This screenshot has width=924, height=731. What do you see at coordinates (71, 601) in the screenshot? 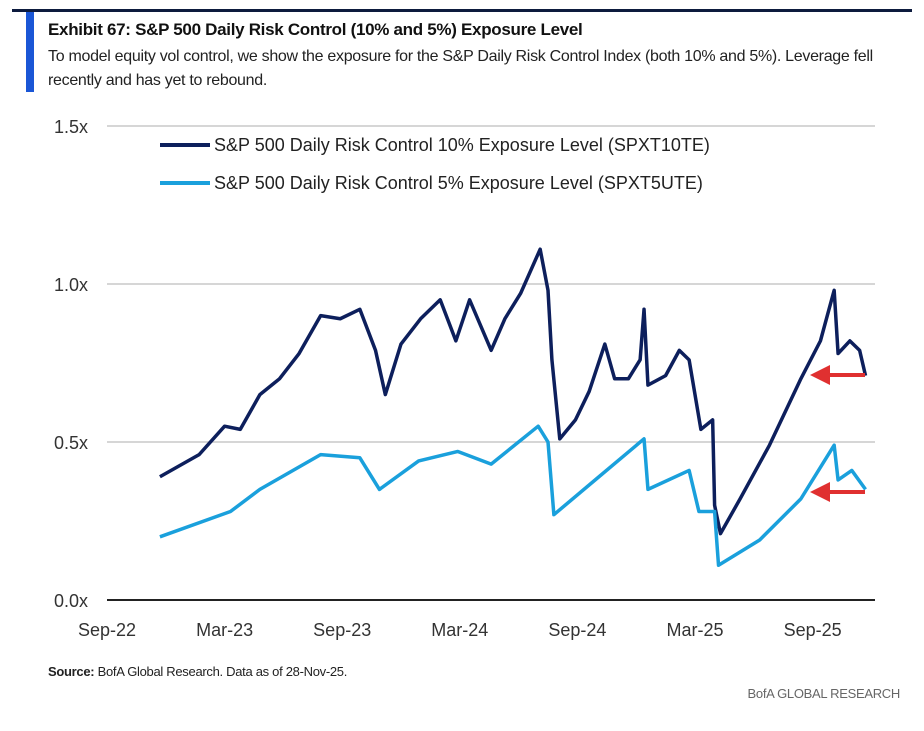
I see `y-tick-label: 0.0x` at bounding box center [71, 601].